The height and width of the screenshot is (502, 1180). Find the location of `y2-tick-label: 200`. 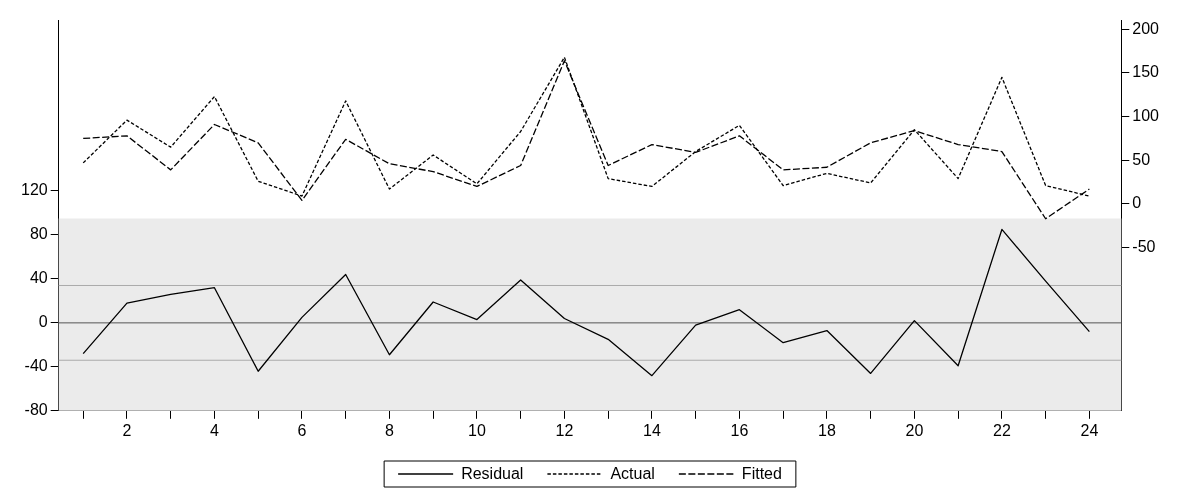

y2-tick-label: 200 is located at coordinates (1146, 28).